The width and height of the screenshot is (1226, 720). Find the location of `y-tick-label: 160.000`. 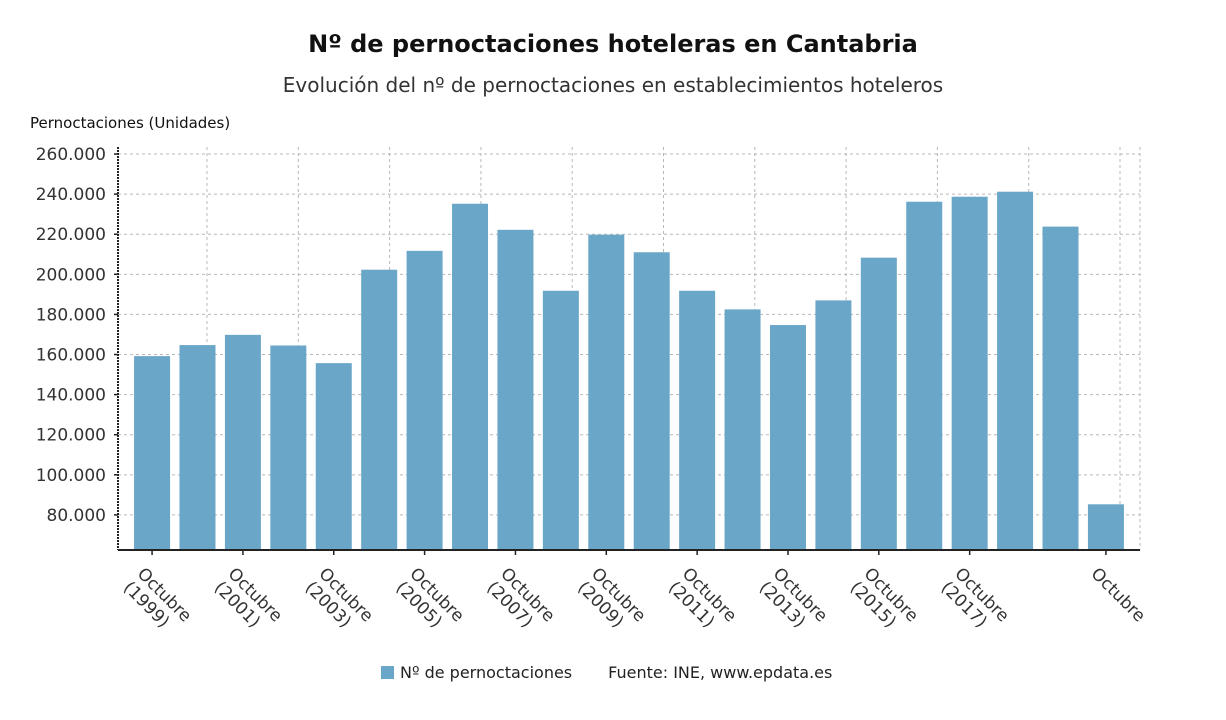

y-tick-label: 160.000 is located at coordinates (71, 356).